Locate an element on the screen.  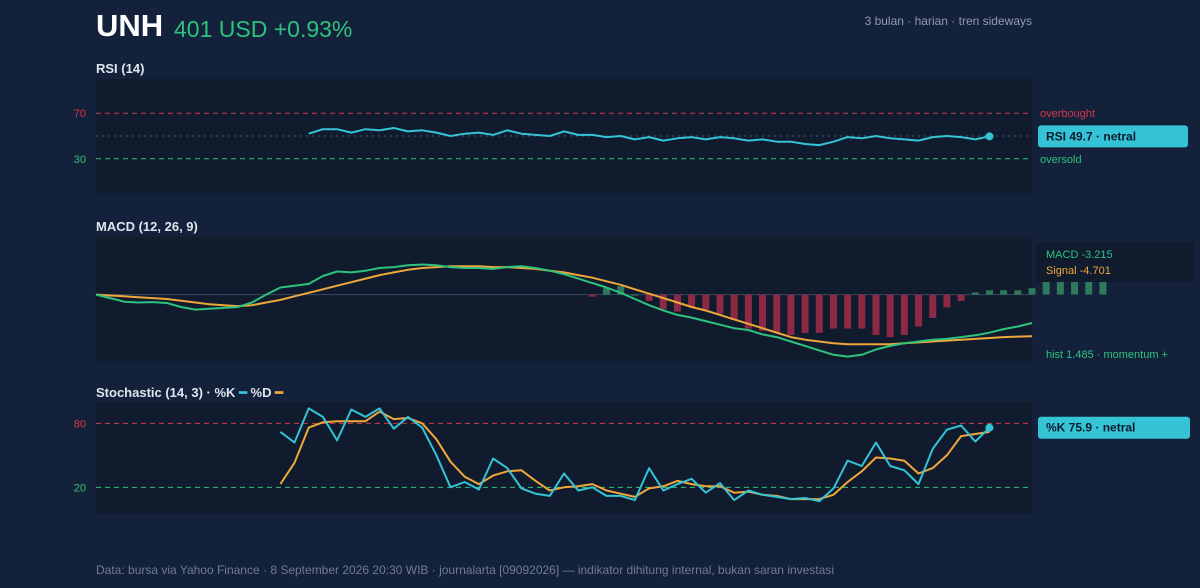
stoch-d-line is located at coordinates (634, 455).